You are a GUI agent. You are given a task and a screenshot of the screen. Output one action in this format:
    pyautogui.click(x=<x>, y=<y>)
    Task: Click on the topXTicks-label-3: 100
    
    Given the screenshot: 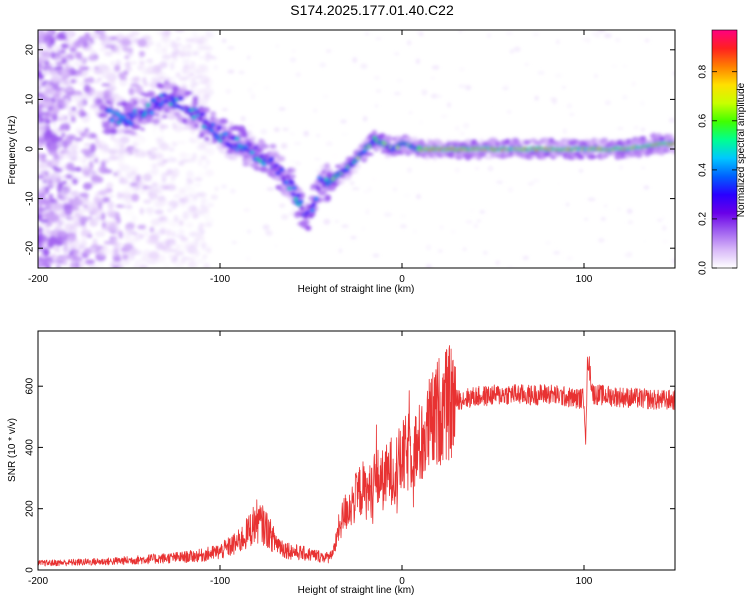 What is the action you would take?
    pyautogui.click(x=584, y=279)
    